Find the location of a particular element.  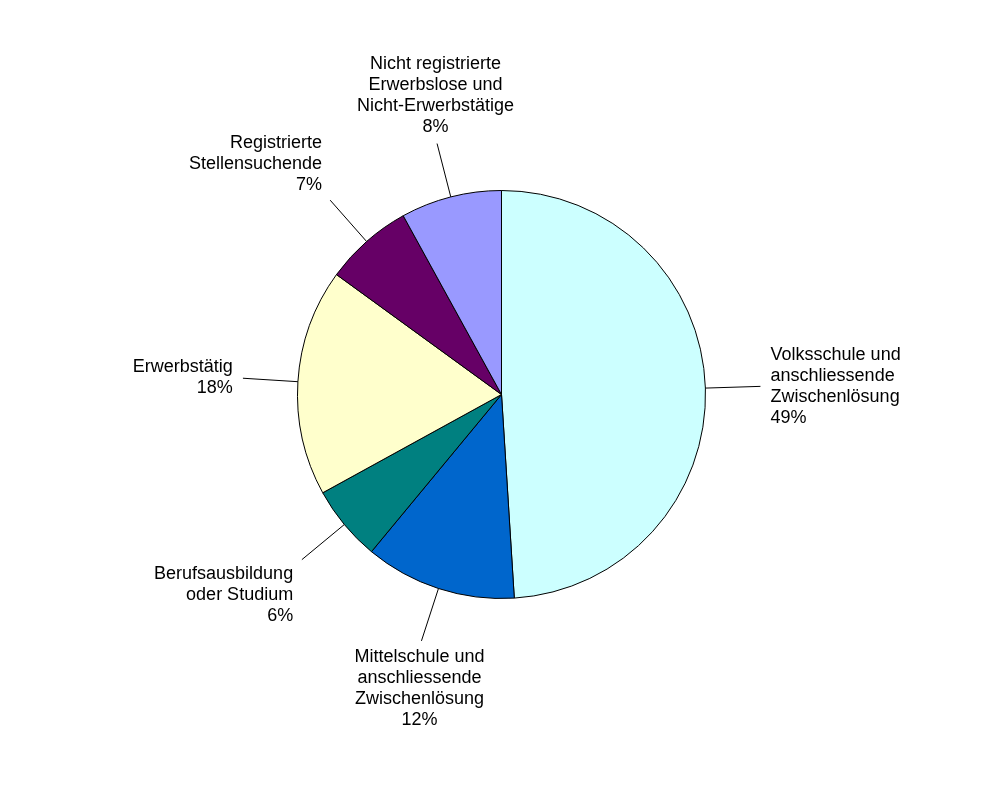

data-label: 6% is located at coordinates (280, 615).